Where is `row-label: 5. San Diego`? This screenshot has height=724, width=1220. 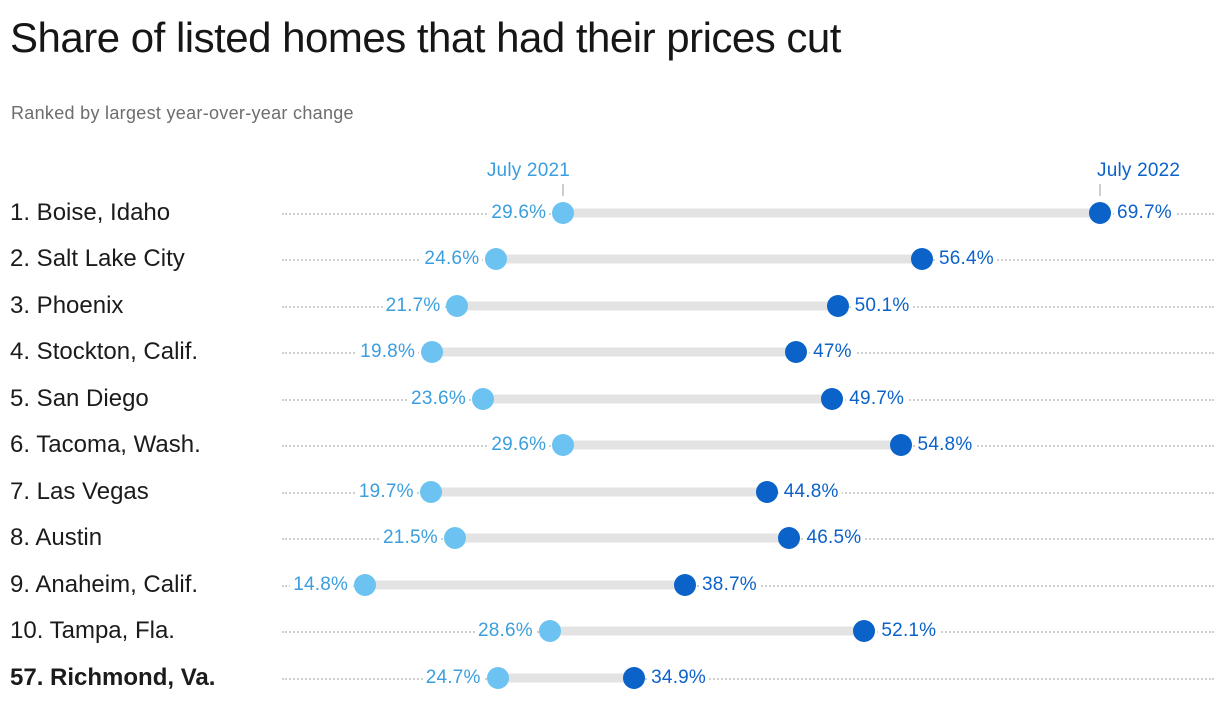
row-label: 5. San Diego is located at coordinates (79, 398).